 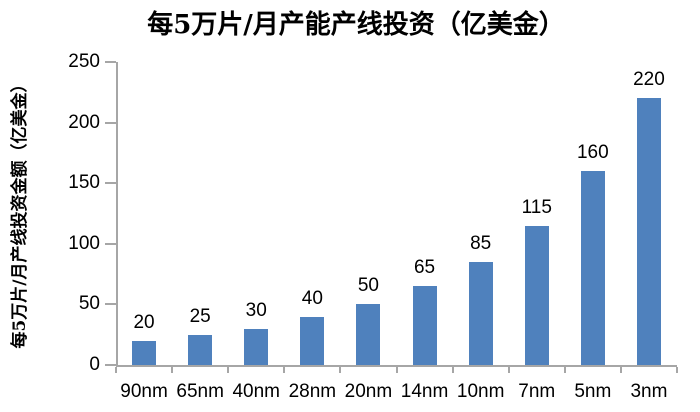 I want to click on x-tick-label: 28nm, so click(x=312, y=391).